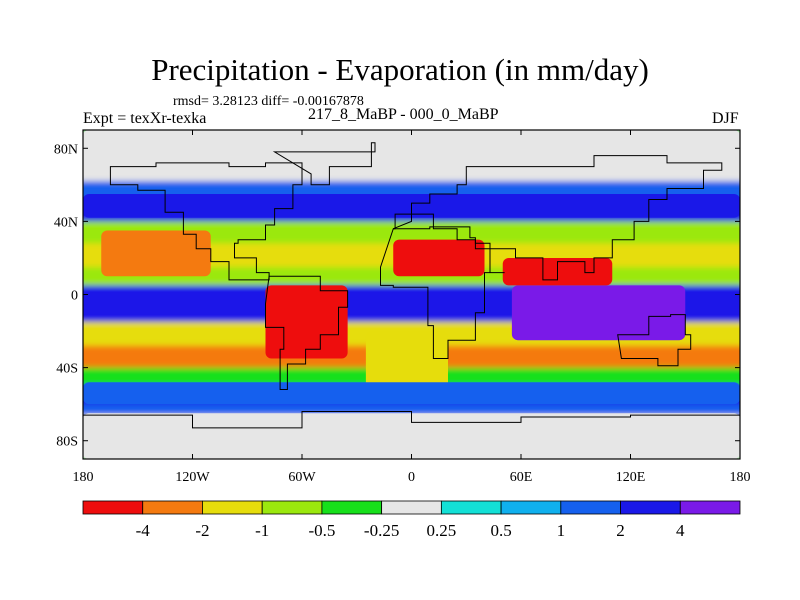 Image resolution: width=800 pixels, height=600 pixels. What do you see at coordinates (400, 69) in the screenshot?
I see `figure-title: Precipitation - Evaporation (in mm/day)` at bounding box center [400, 69].